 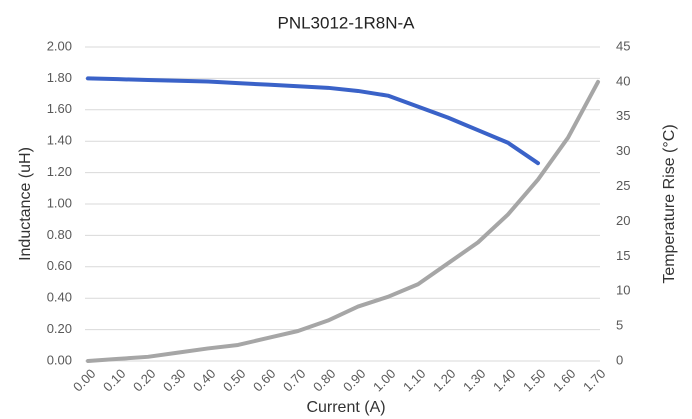 What do you see at coordinates (25, 204) in the screenshot?
I see `y-axis-title: Inductance (uH)` at bounding box center [25, 204].